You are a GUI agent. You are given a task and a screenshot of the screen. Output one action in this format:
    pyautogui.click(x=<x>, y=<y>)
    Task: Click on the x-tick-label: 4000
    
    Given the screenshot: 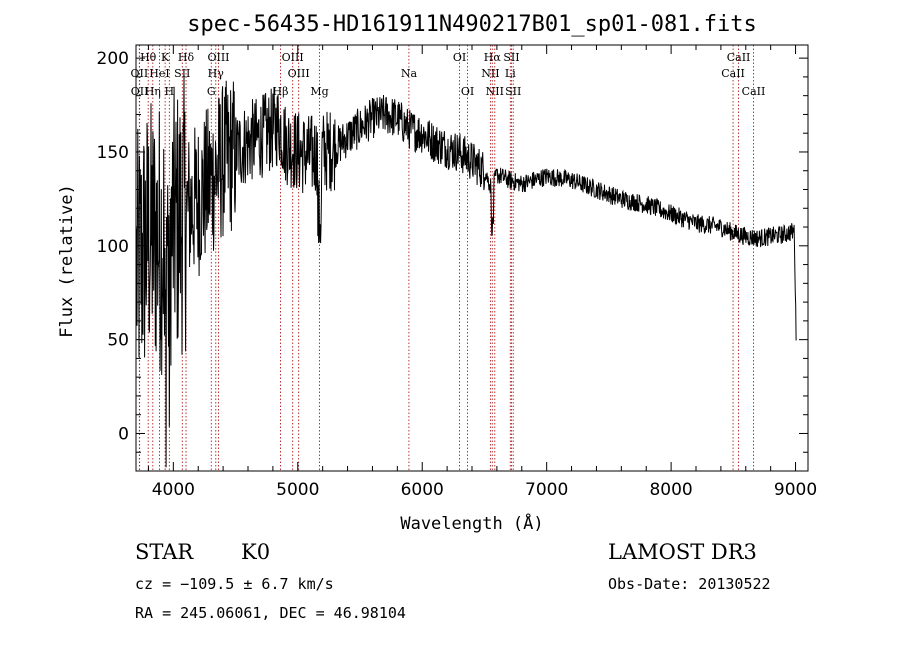 What is the action you would take?
    pyautogui.click(x=173, y=490)
    